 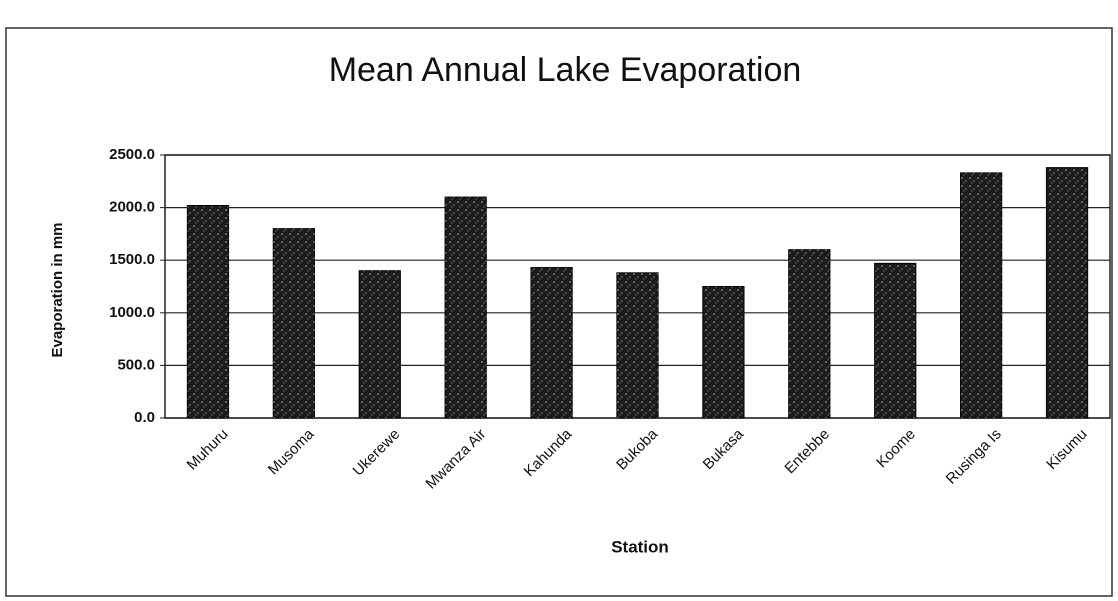 I want to click on y-tick-label: 500.0, so click(x=136, y=364).